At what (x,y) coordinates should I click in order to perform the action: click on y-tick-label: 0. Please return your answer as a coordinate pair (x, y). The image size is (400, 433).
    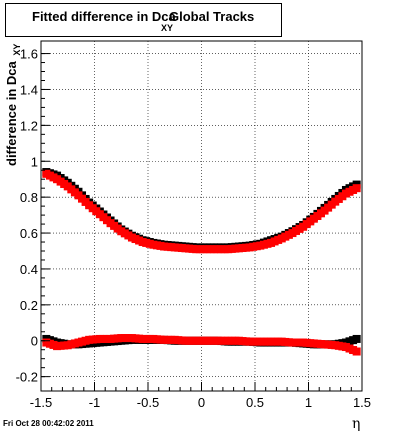
    Looking at the image, I should click on (34, 341).